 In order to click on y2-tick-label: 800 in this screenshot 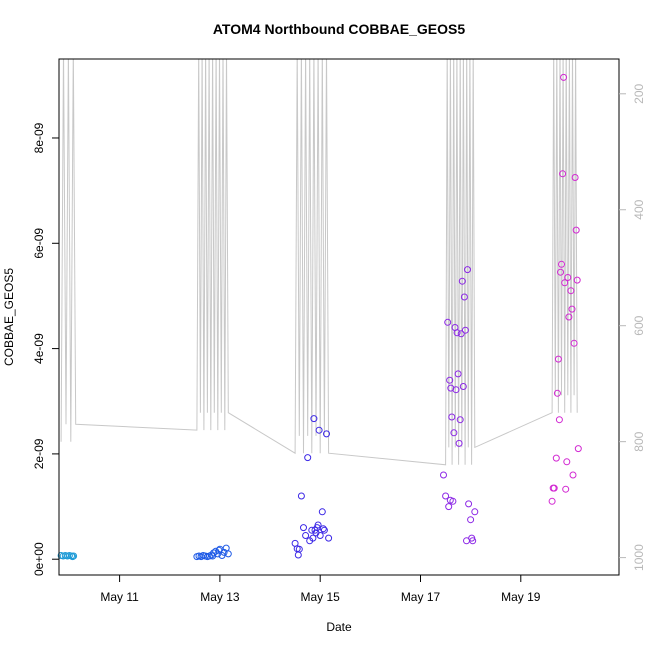, I will do `click(639, 441)`.